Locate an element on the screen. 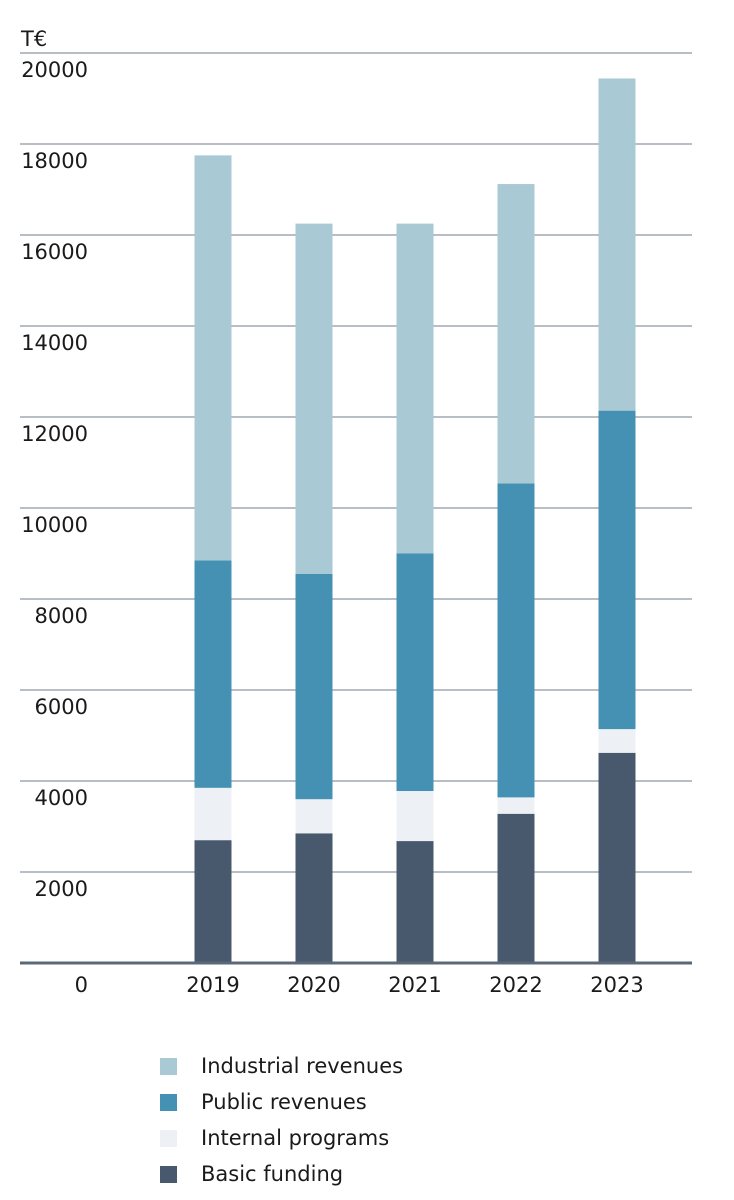  x-tick-labels: 2019 2020 2021 2022 2023 is located at coordinates (414, 985).